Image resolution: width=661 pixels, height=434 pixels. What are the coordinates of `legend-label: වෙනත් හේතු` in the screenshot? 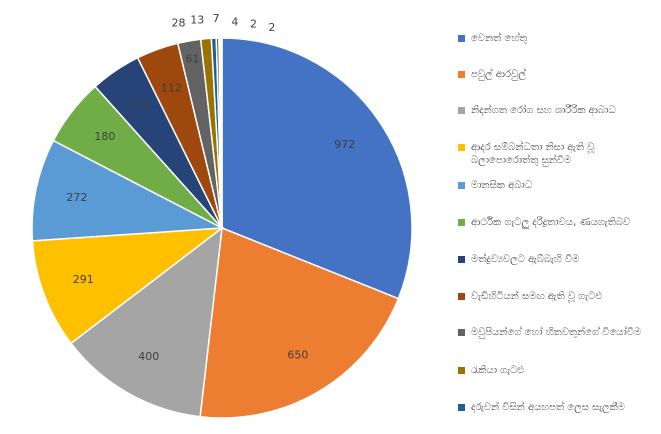 It's located at (499, 38).